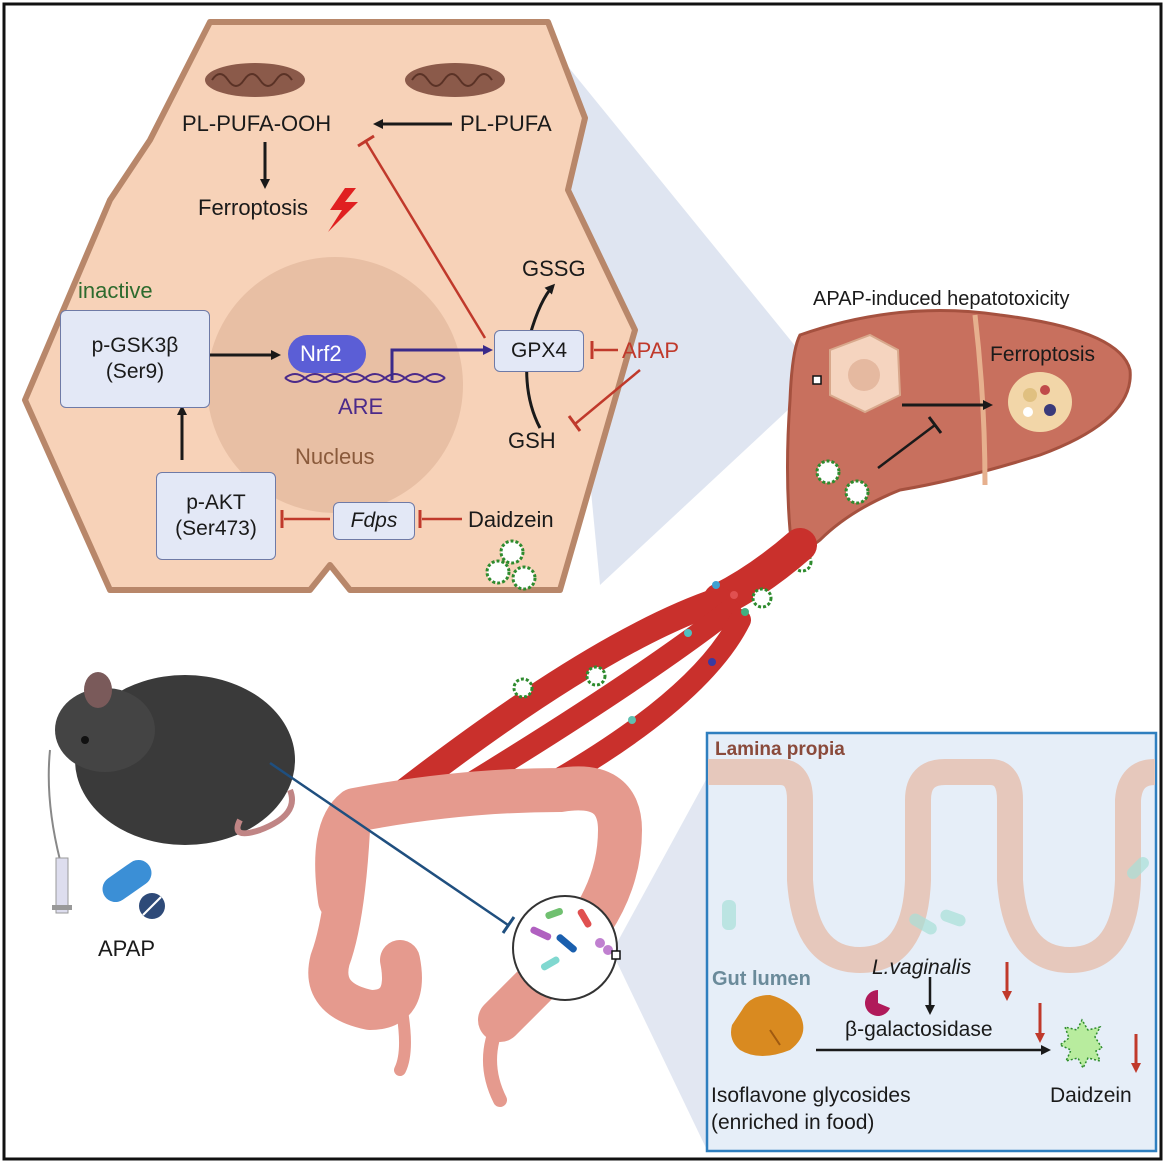 The image size is (1165, 1163). I want to click on nrf2-label: Nrf2, so click(321, 353).